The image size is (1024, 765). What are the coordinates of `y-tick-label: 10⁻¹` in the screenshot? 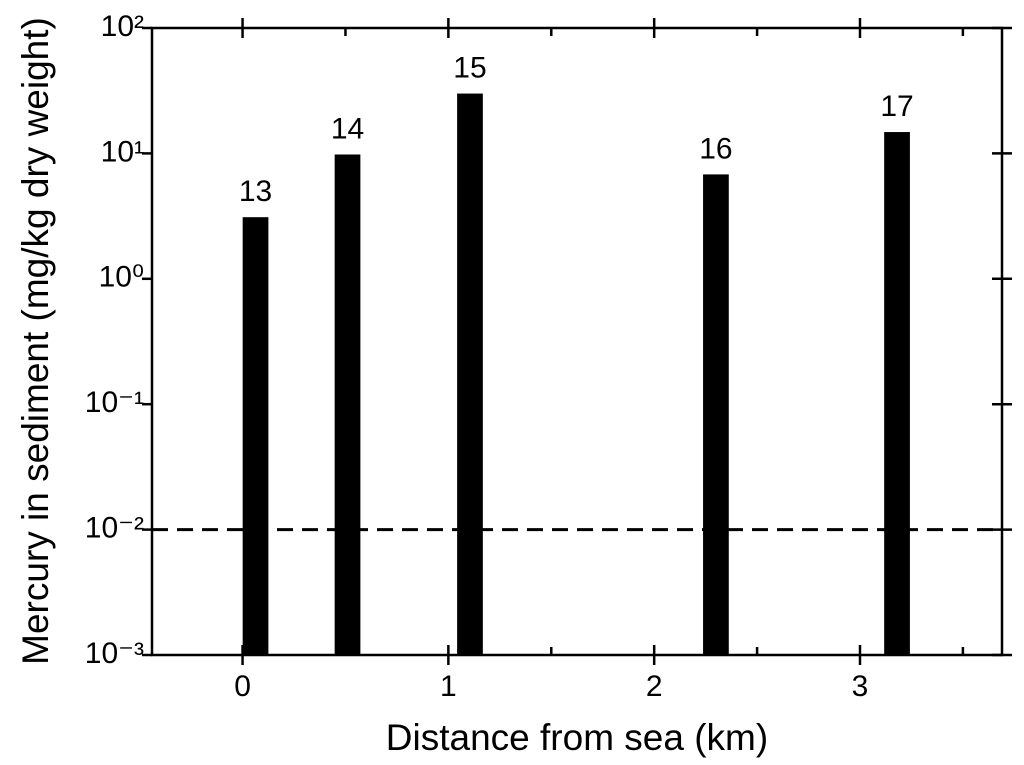 It's located at (114, 402).